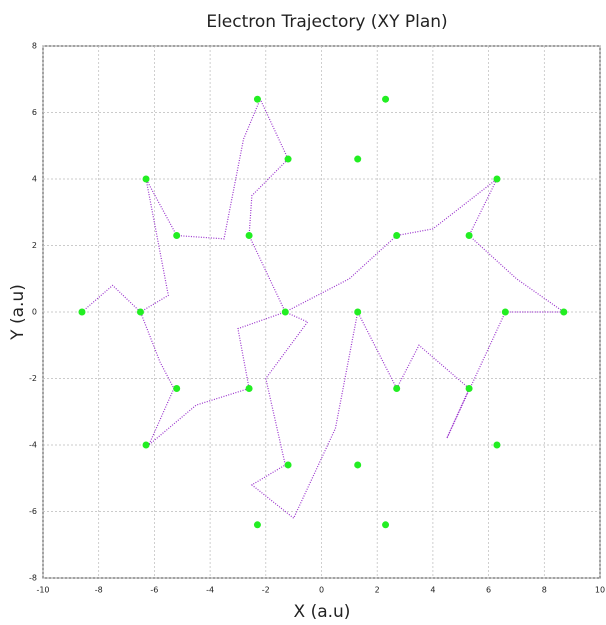 Image resolution: width=606 pixels, height=625 pixels. I want to click on x-tick-label: -2, so click(266, 590).